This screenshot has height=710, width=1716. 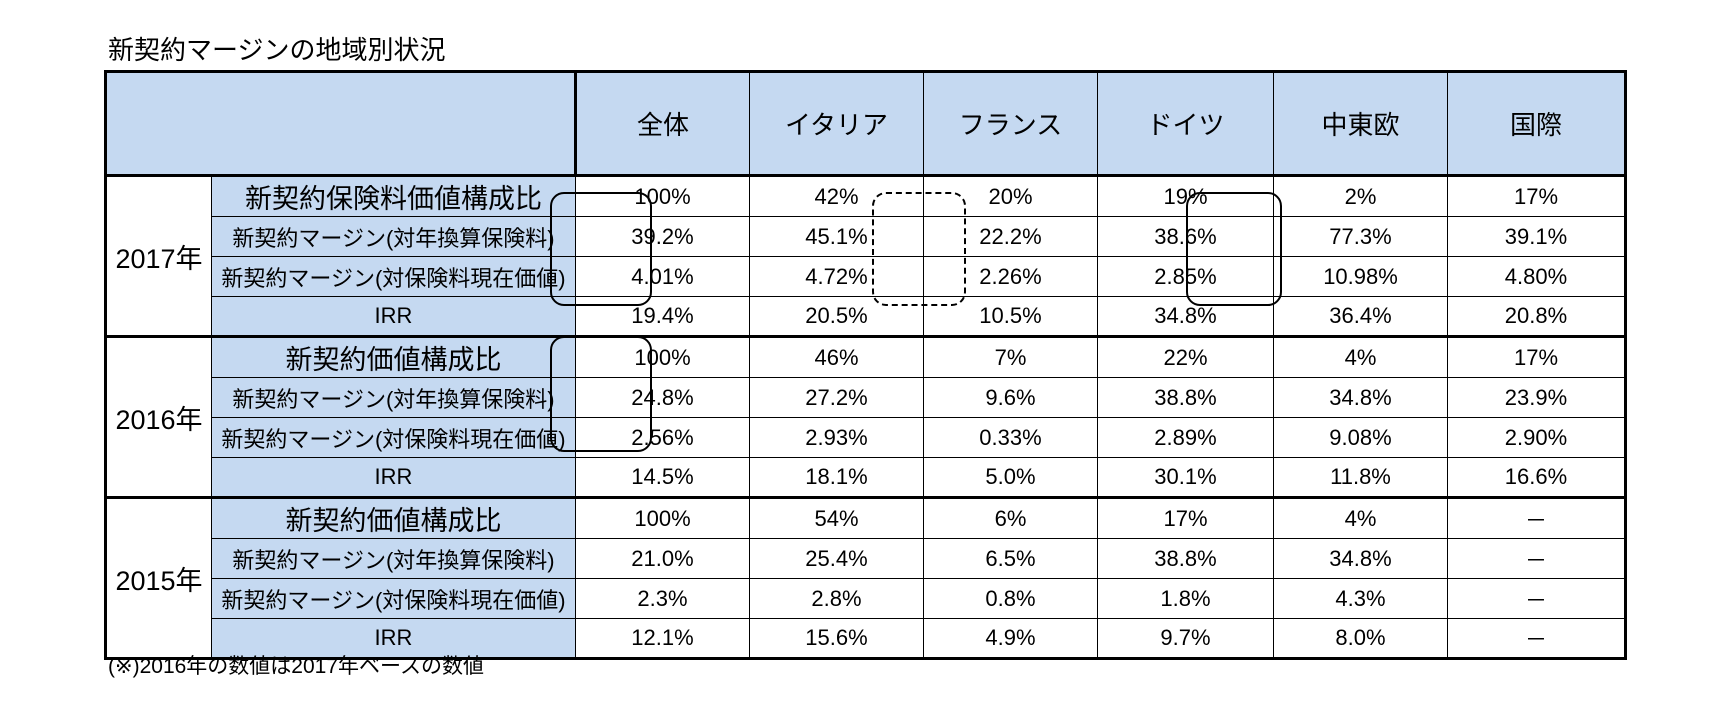 I want to click on value-cell-france: 6%, so click(x=1010, y=517).